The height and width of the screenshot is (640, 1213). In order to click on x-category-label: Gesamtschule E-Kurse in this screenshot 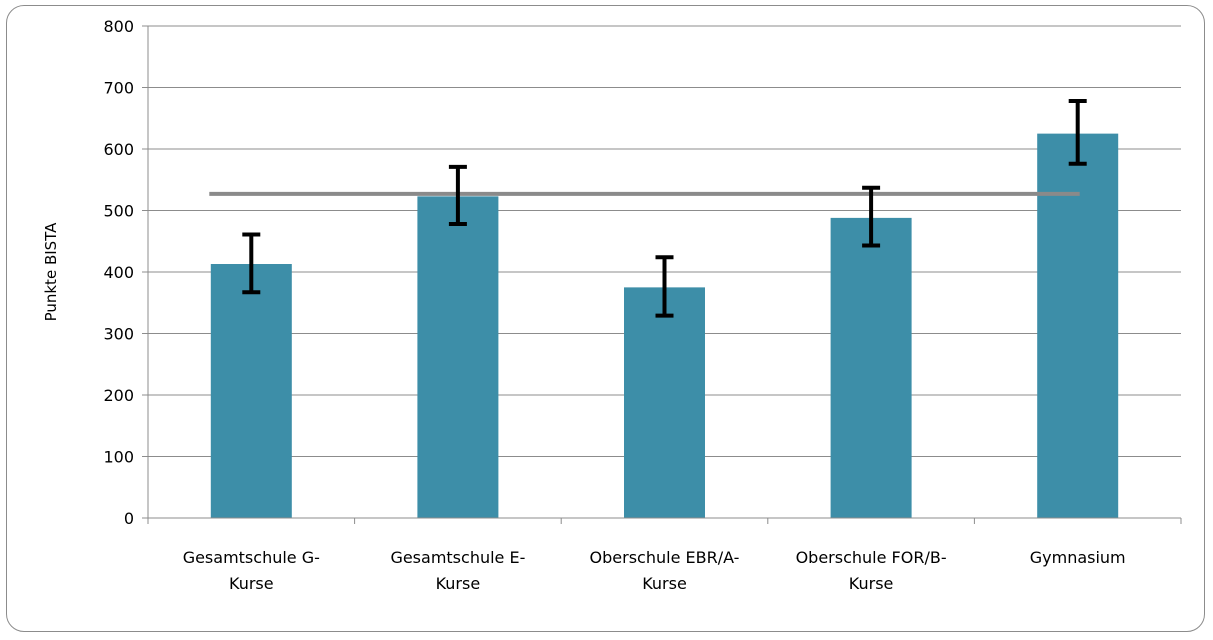, I will do `click(457, 570)`.